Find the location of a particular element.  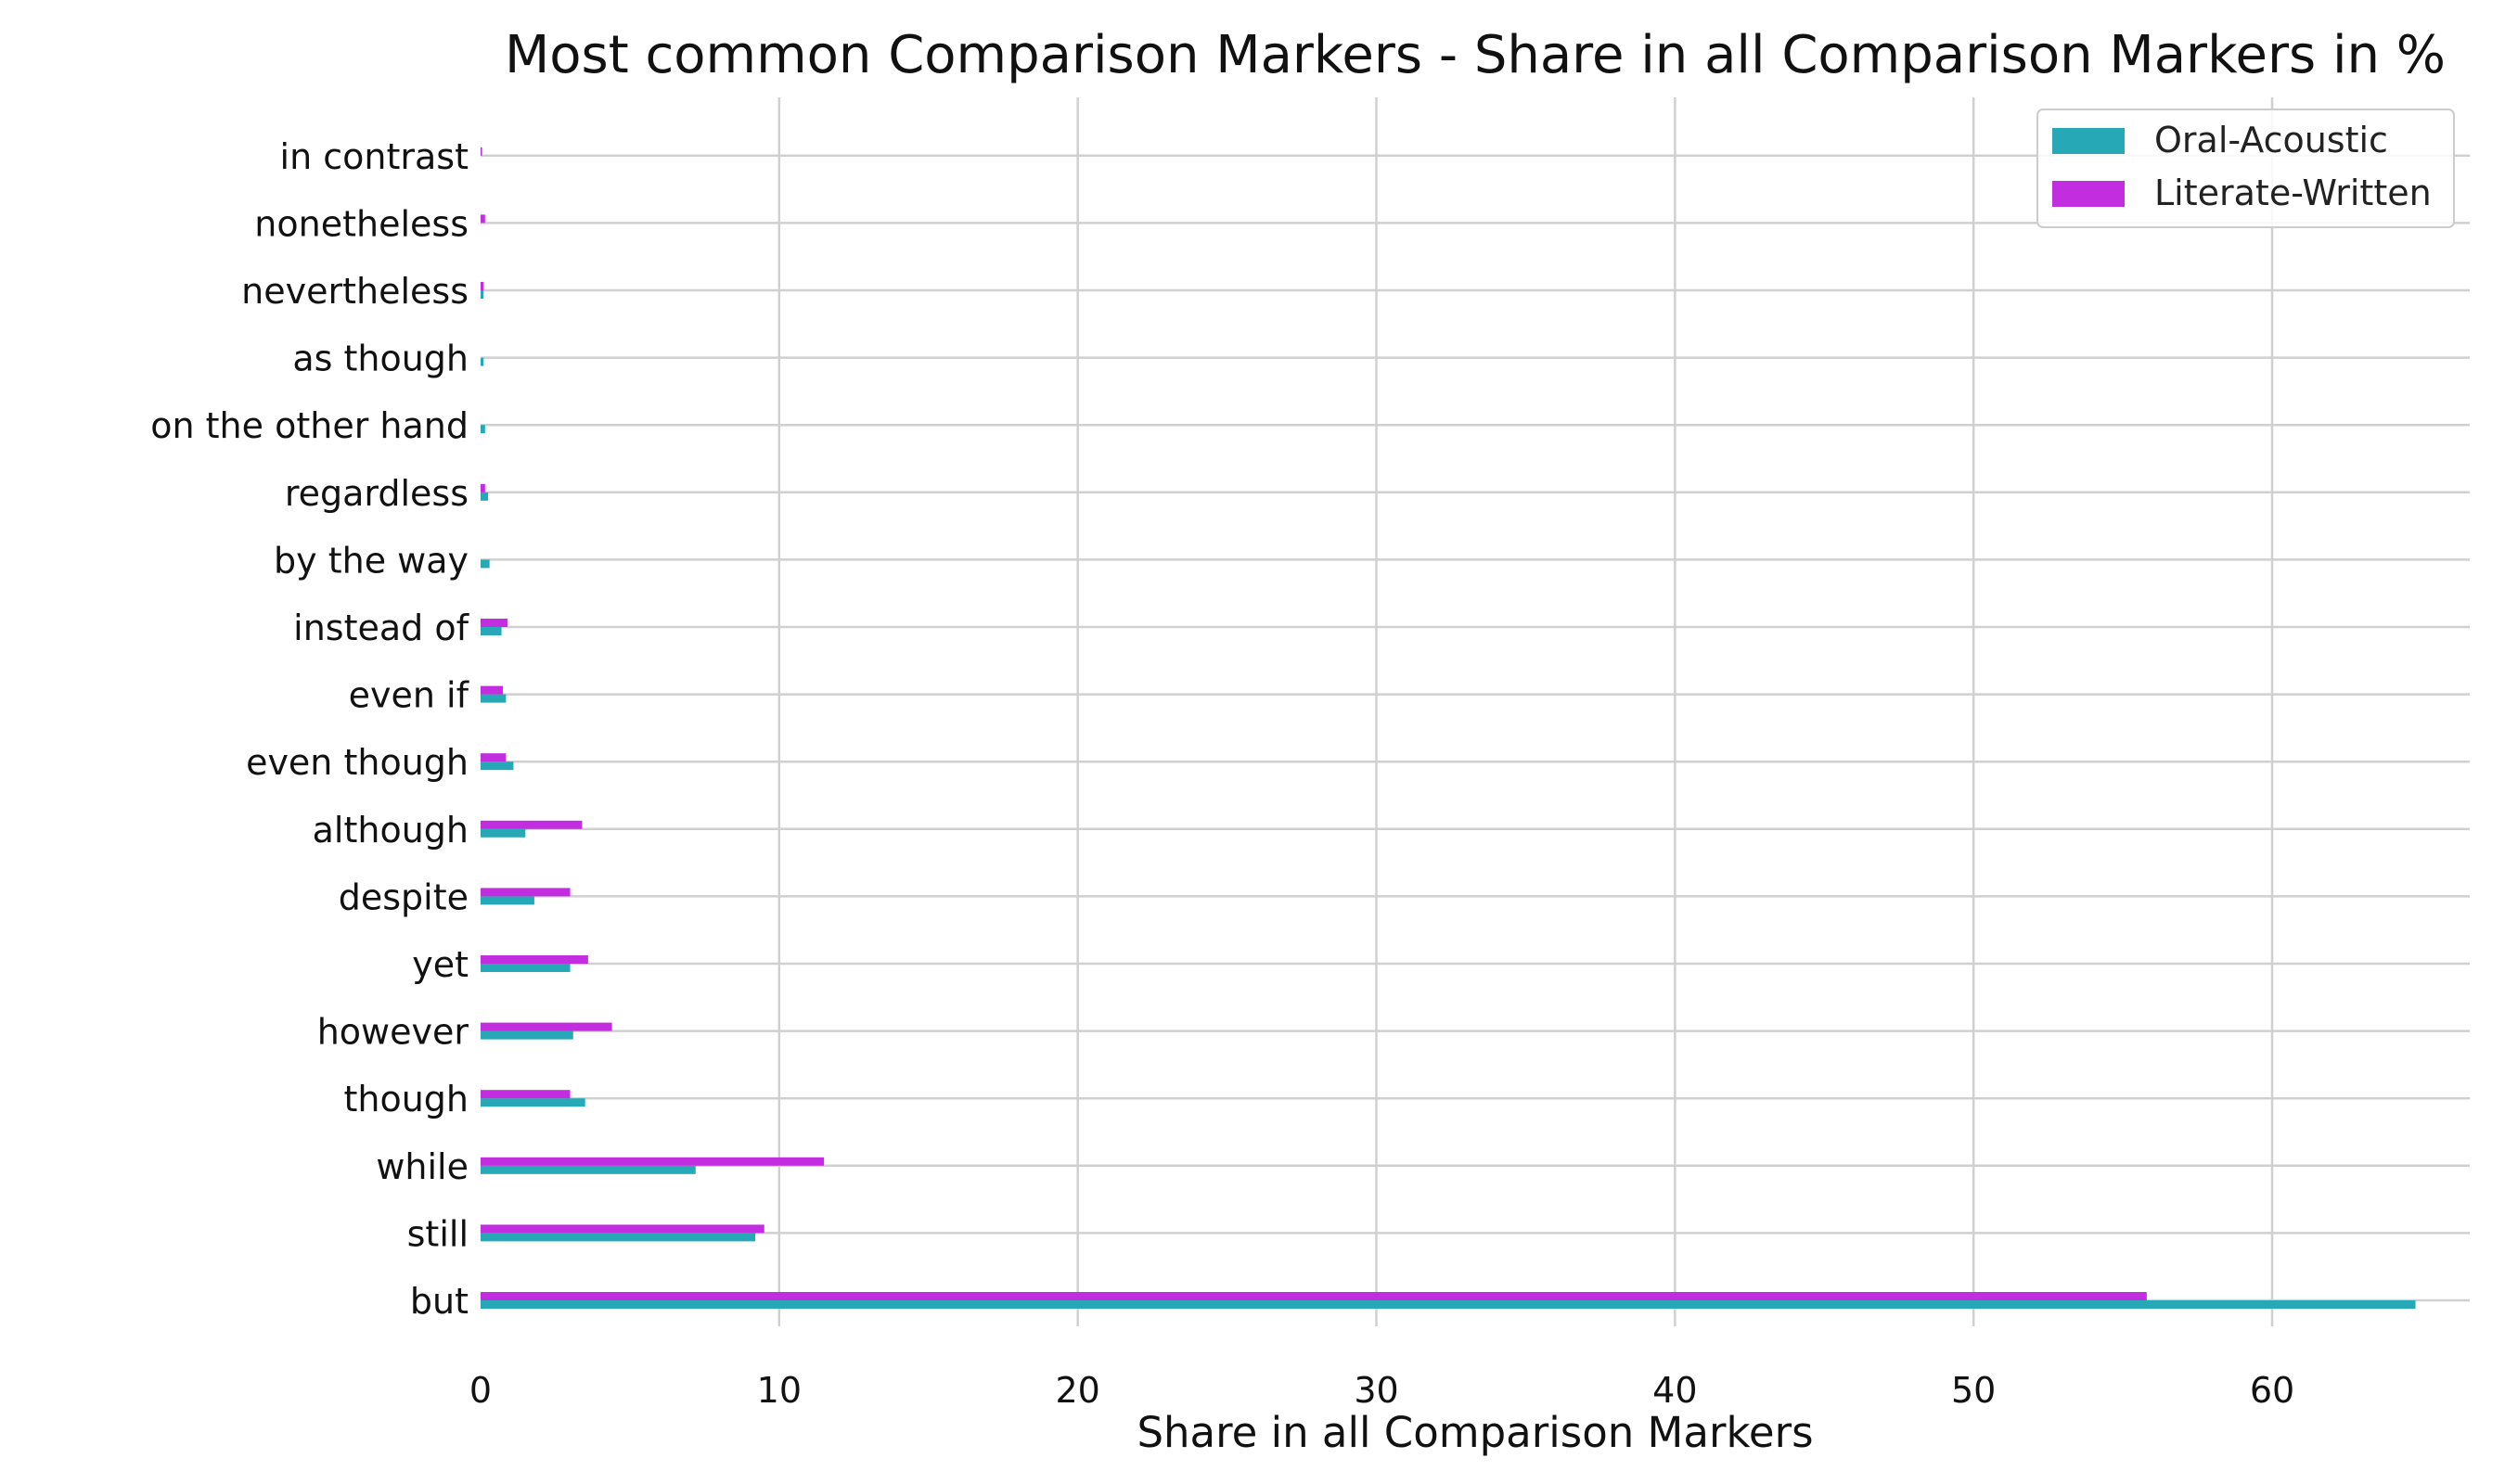

x-tick-labels: 0 10 20 30 40 50 60 is located at coordinates (1382, 1390).